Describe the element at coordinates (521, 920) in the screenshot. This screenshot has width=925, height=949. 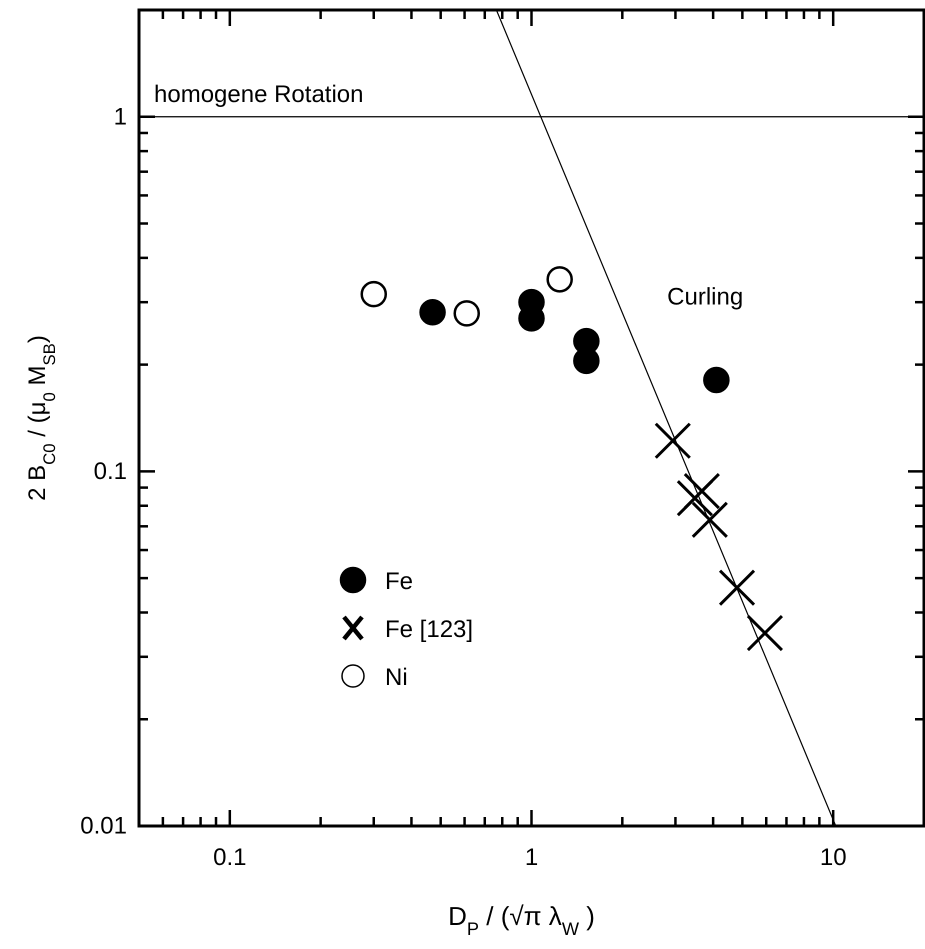
I see `x-axis-title: D$_{P}$ / (√π λ$_{W}$ )` at that location.